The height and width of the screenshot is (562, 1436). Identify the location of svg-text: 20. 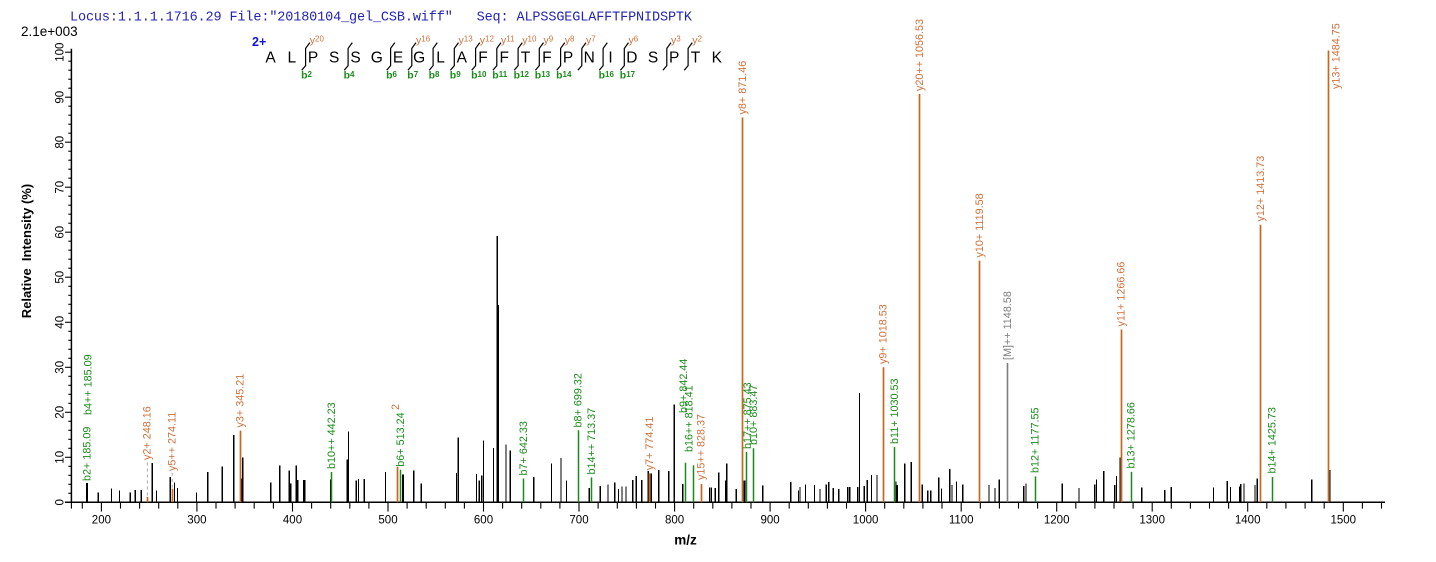
(61, 412).